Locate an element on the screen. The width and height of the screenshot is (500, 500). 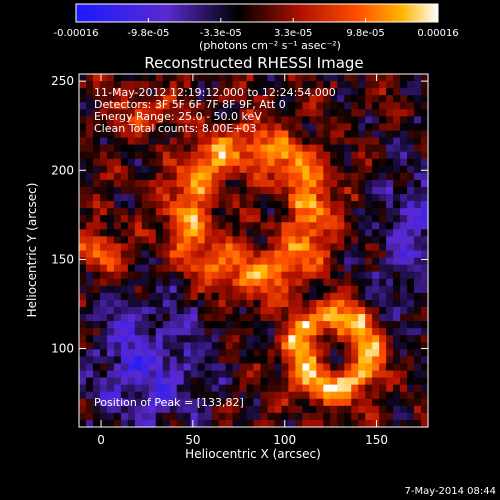
colorbar-ticks is located at coordinates (257, 20).